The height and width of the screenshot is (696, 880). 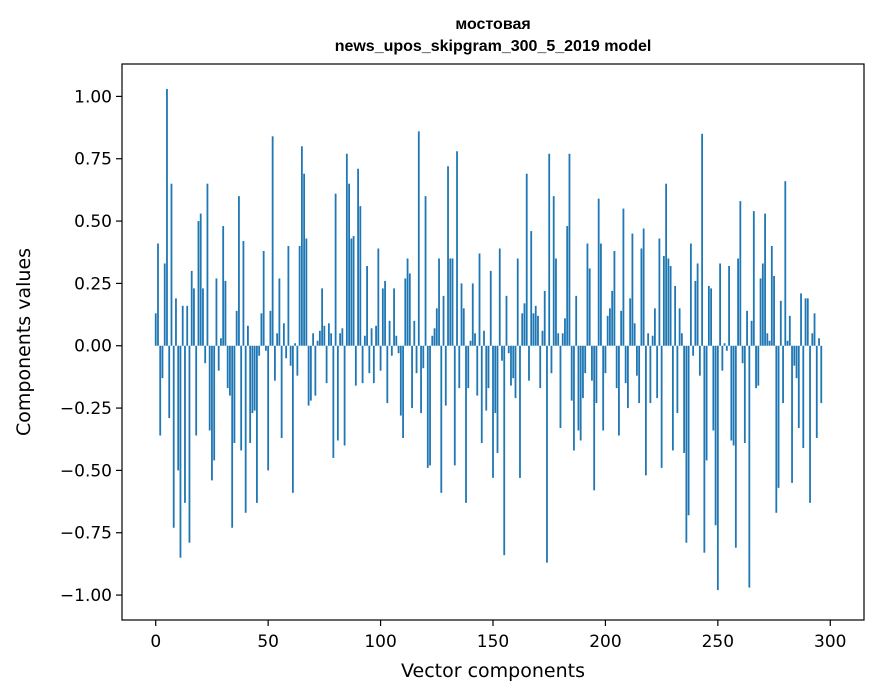 I want to click on x-axis-label: Vector components, so click(x=493, y=671).